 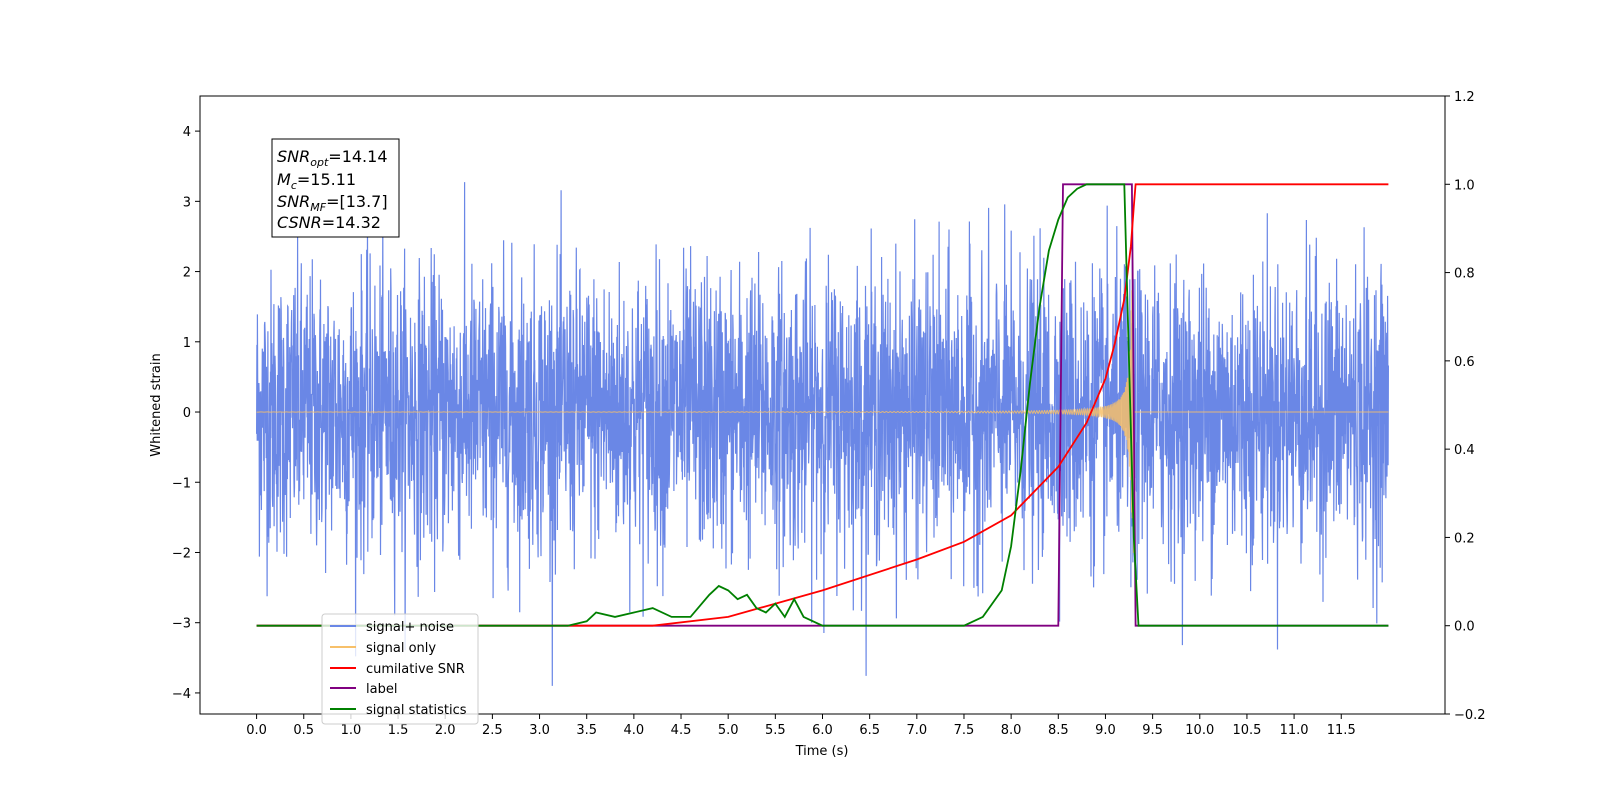 What do you see at coordinates (398, 730) in the screenshot?
I see `x-tick-label: 1.5` at bounding box center [398, 730].